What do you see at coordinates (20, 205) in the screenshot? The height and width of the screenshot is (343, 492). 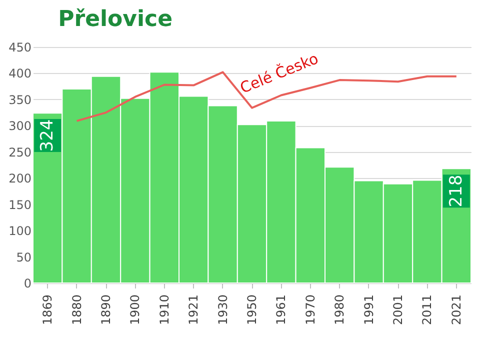 I see `y-tick-label: 150` at bounding box center [20, 205].